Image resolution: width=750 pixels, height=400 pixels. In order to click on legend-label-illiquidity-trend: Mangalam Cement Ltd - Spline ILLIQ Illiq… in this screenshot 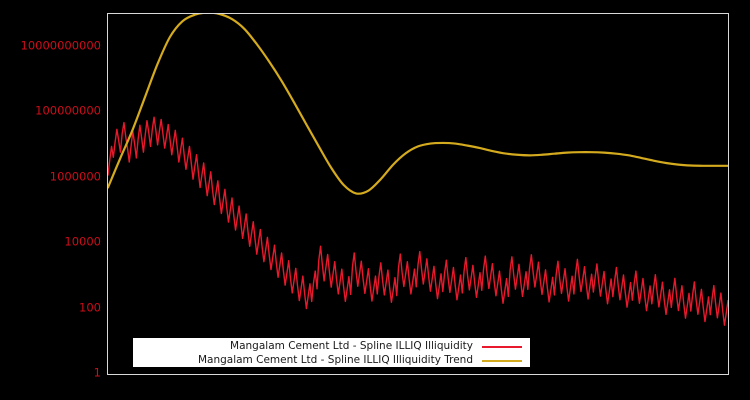, I will do `click(335, 360)`.